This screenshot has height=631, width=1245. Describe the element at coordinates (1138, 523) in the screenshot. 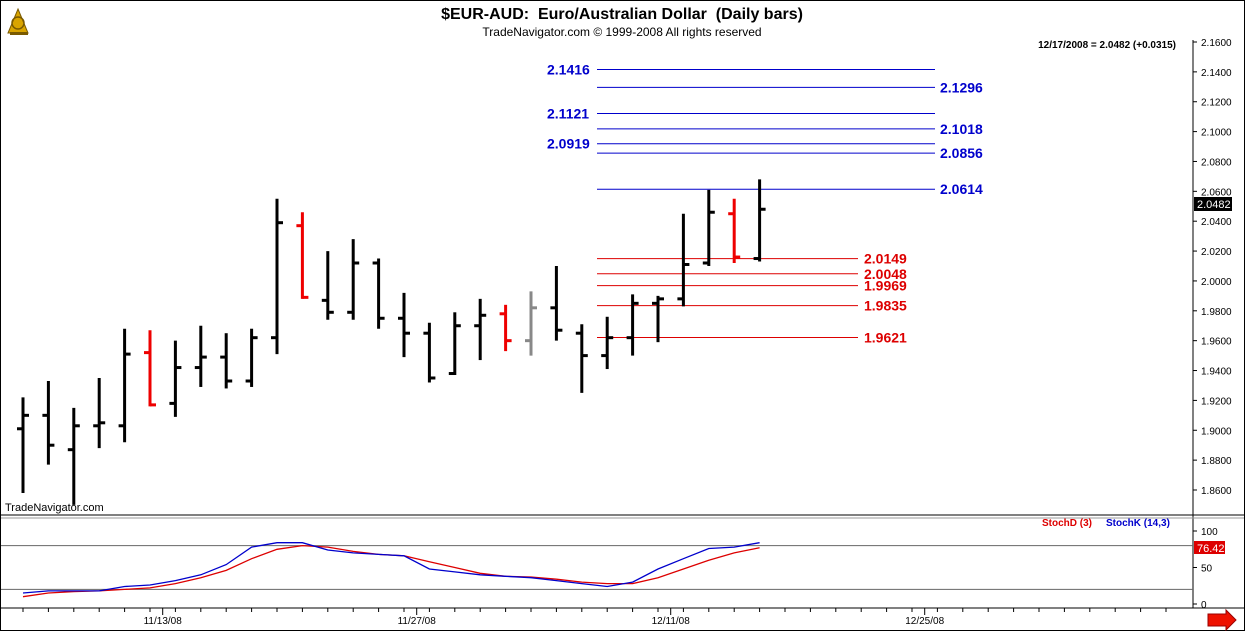

I see `stoch-legend-k: StochK (14,3)` at that location.